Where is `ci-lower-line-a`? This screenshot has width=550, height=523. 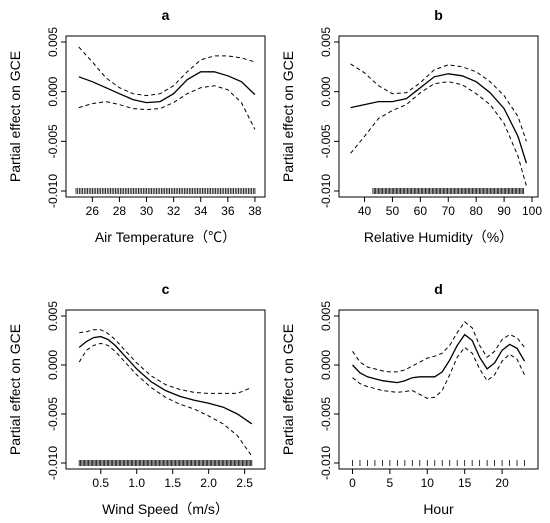
ci-lower-line-a is located at coordinates (167, 107).